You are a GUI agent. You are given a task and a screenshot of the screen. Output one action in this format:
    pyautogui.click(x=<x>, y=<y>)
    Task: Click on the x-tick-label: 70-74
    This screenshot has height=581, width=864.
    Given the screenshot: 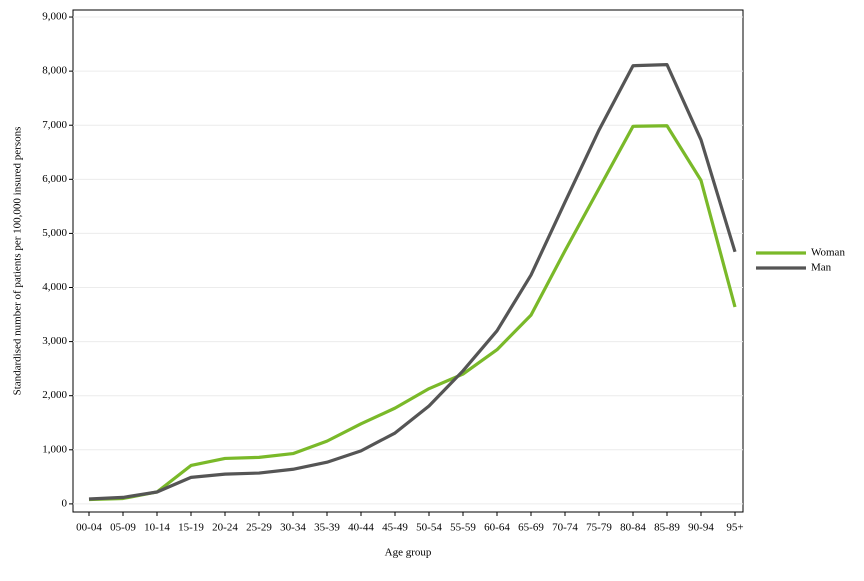 What is the action you would take?
    pyautogui.click(x=565, y=528)
    